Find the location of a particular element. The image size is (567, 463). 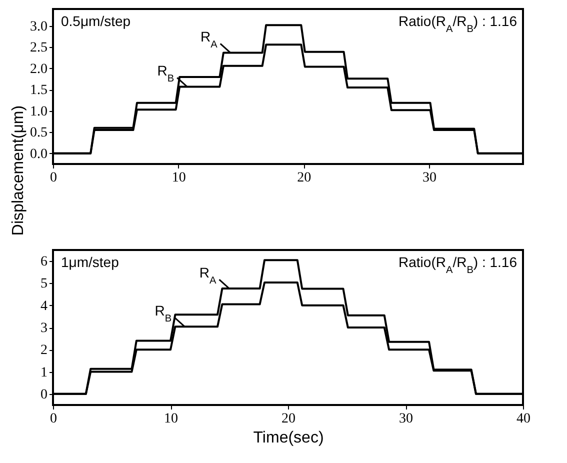

y-tick-label: 0 is located at coordinates (44, 394).